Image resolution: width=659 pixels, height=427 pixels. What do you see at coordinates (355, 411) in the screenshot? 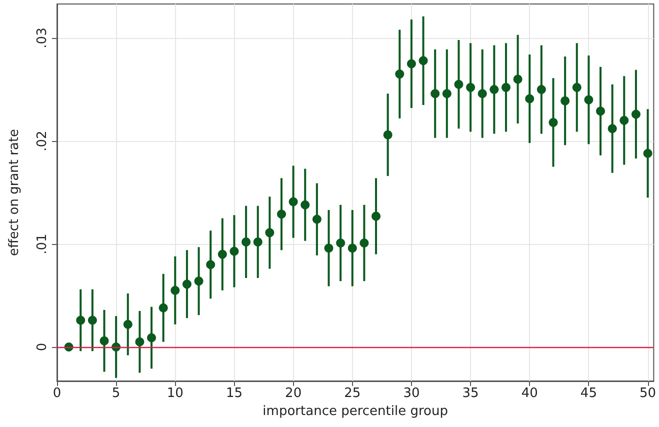
I see `x-axis-title: importance percentile group` at bounding box center [355, 411].